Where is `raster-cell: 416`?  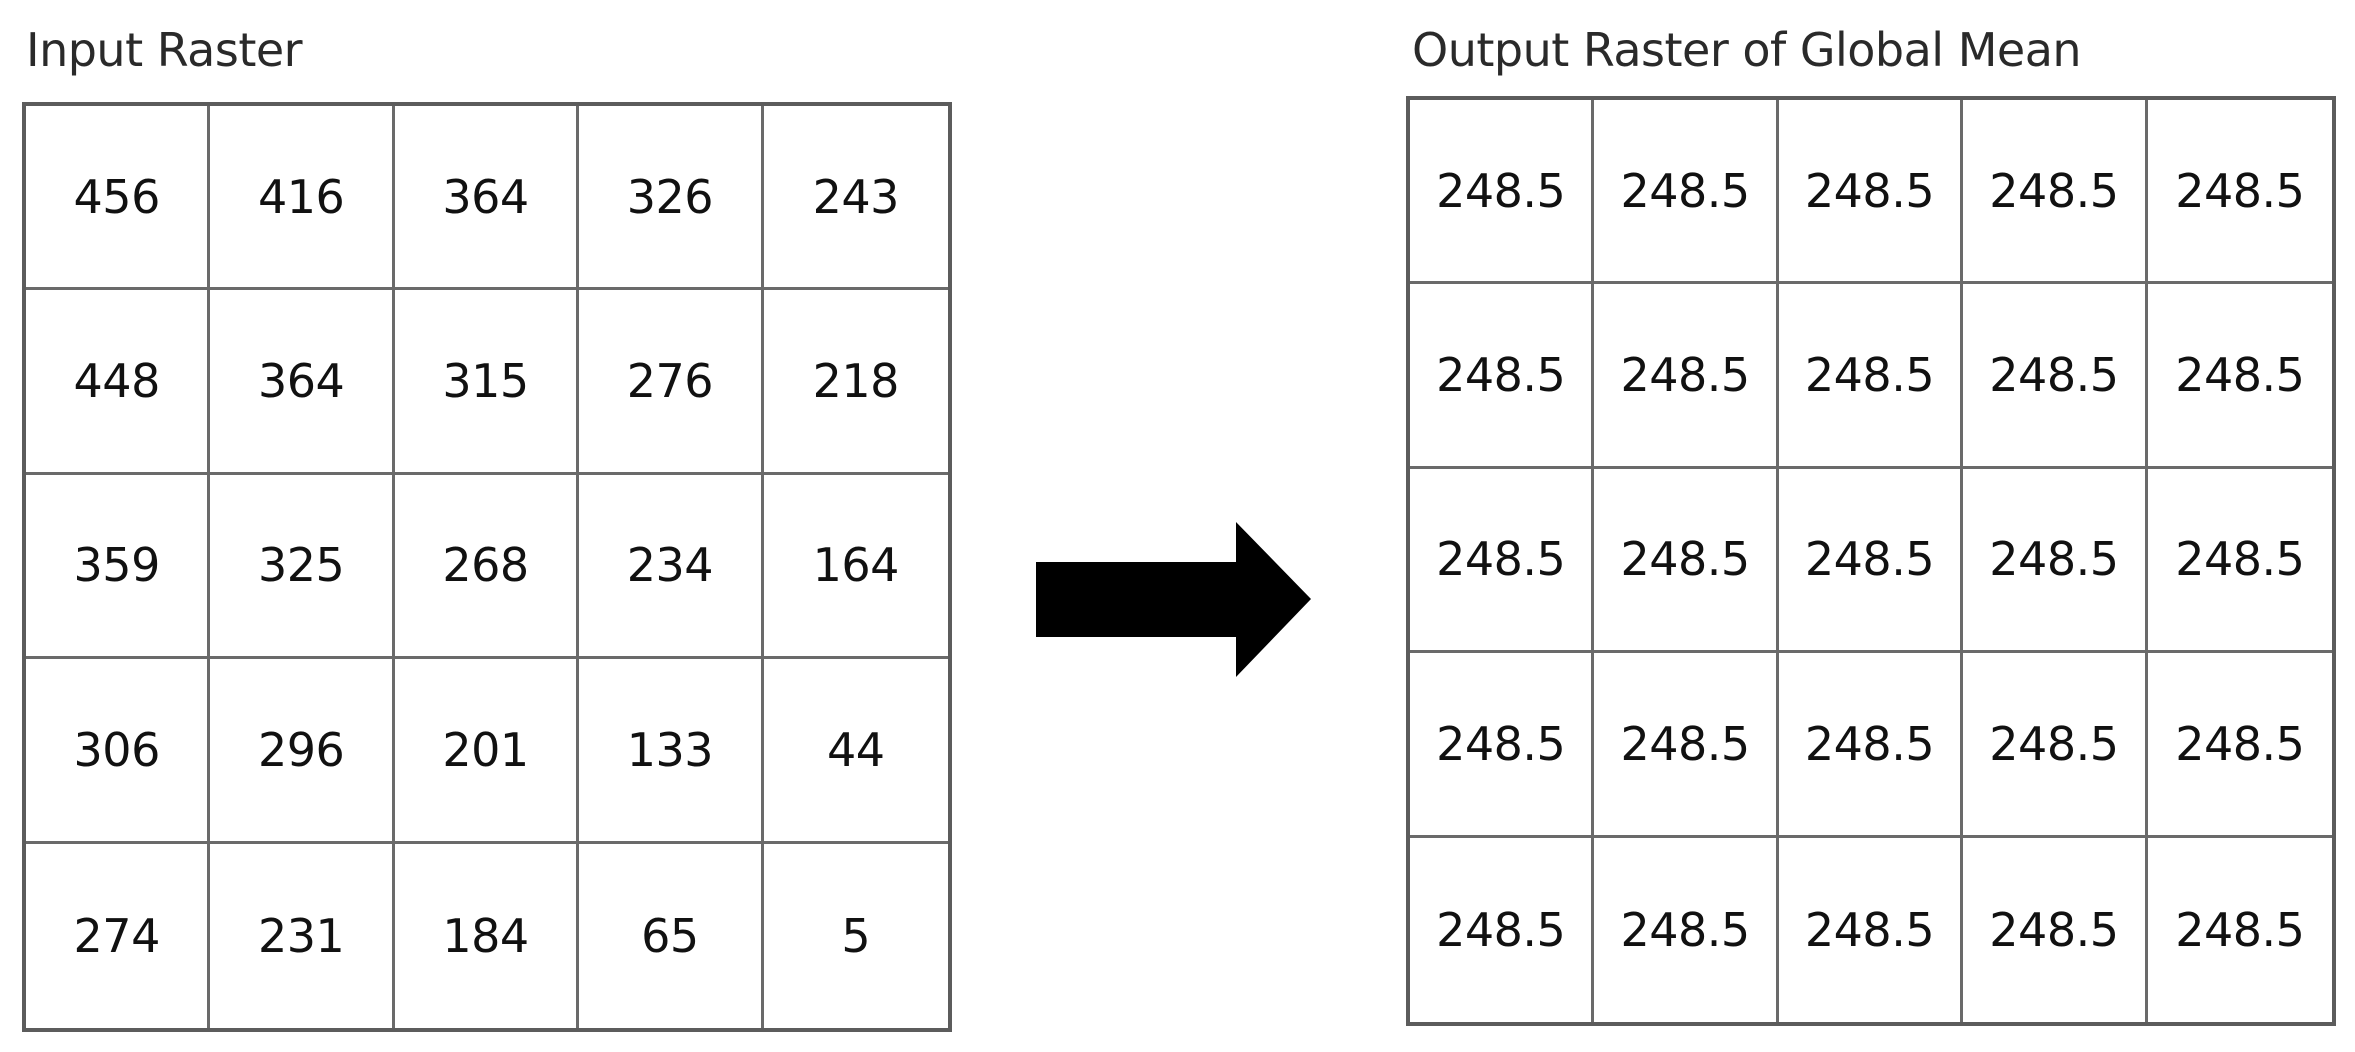
raster-cell: 416 is located at coordinates (302, 198).